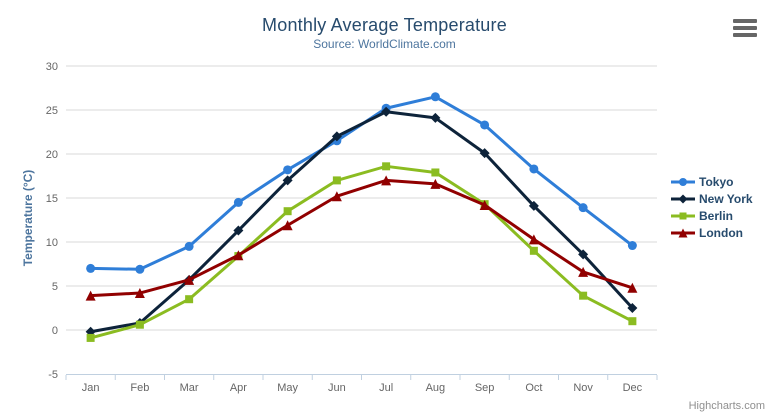 The width and height of the screenshot is (769, 416). I want to click on point-berlin-may, so click(287, 211).